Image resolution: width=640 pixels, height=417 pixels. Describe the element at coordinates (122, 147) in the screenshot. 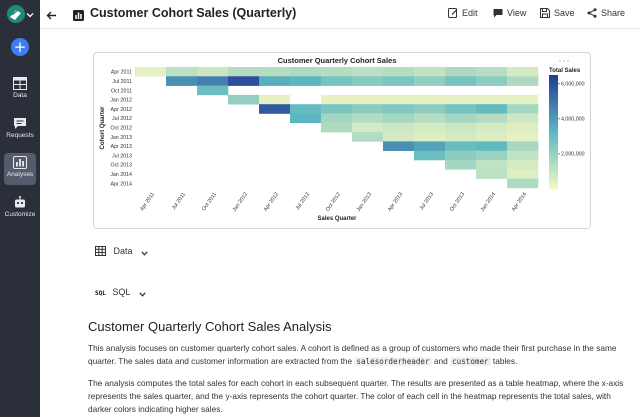

I see `y-tick-label: Apr 2013` at that location.